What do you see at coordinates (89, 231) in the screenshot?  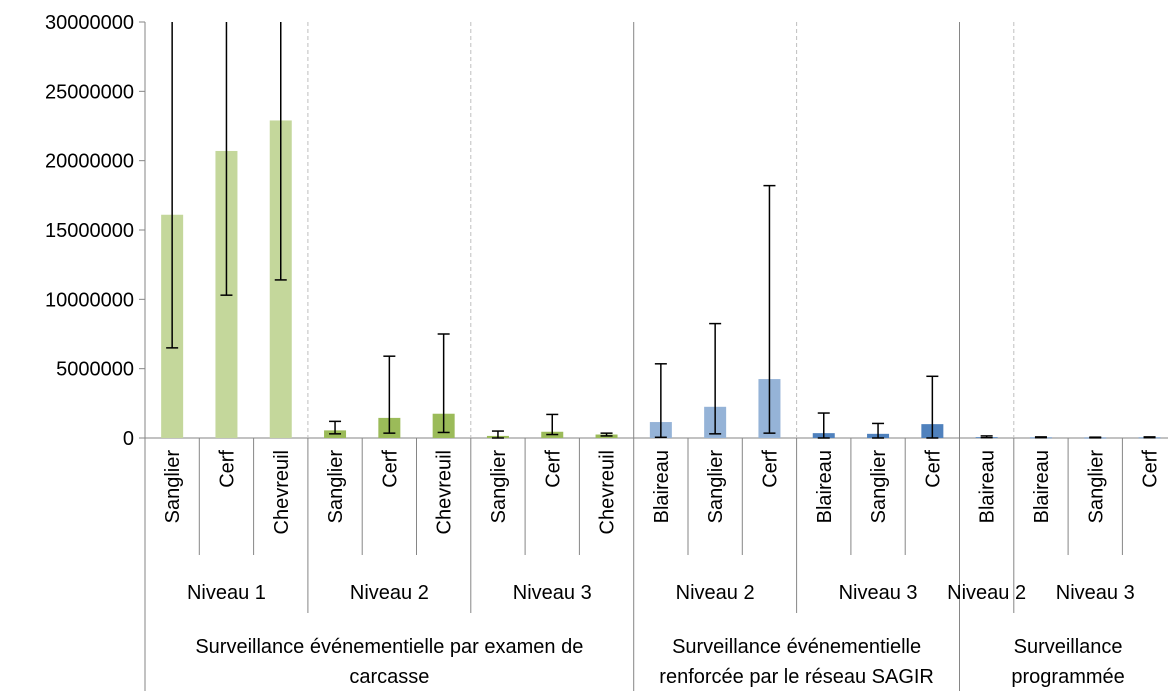 I see `y-tick-label: 15000000` at bounding box center [89, 231].